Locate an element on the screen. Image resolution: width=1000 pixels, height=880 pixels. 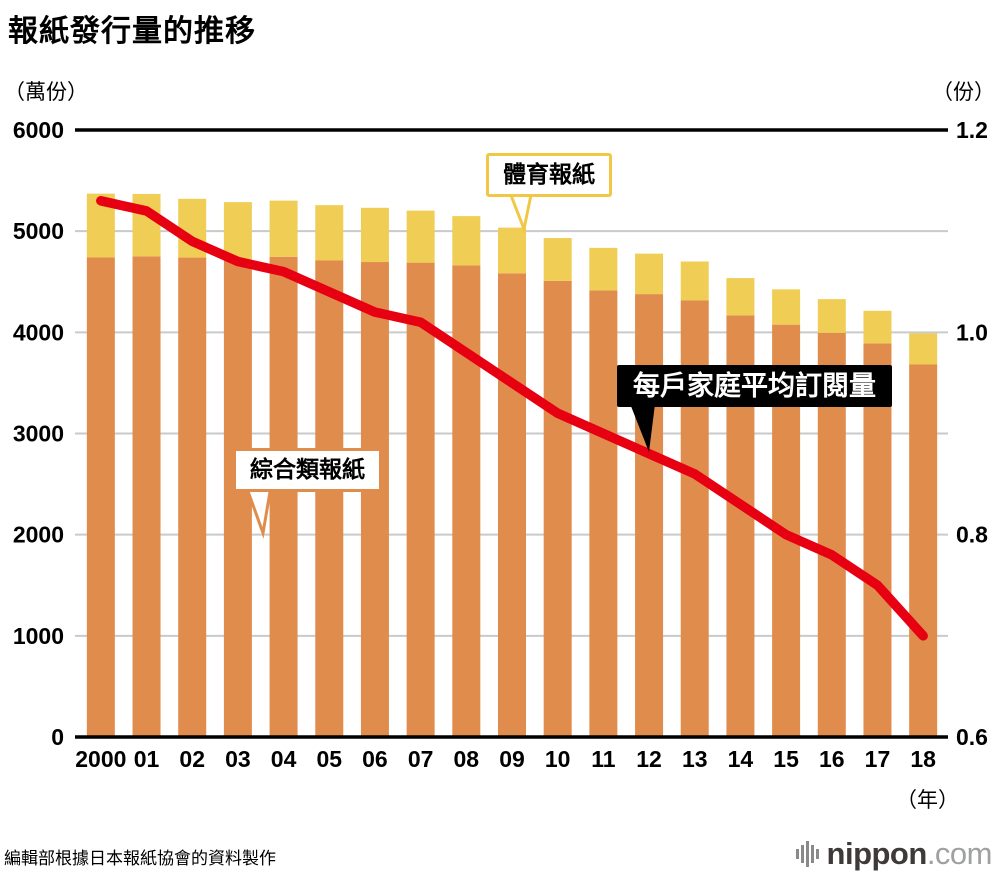
bar-general-2000 is located at coordinates (100, 497).